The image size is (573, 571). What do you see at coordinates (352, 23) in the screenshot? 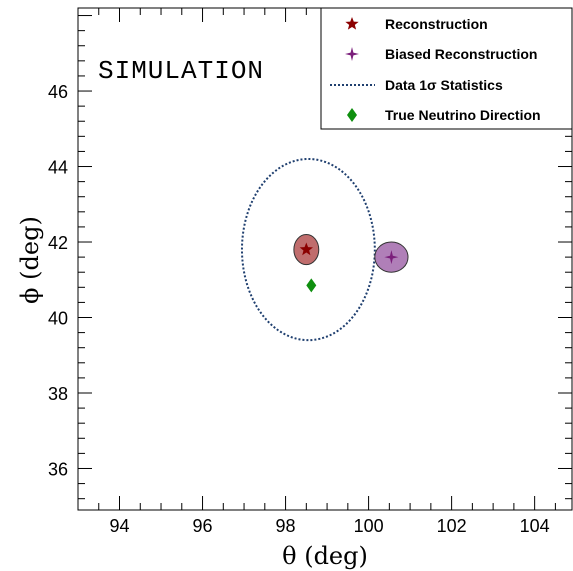
I see `legend-star-icon` at bounding box center [352, 23].